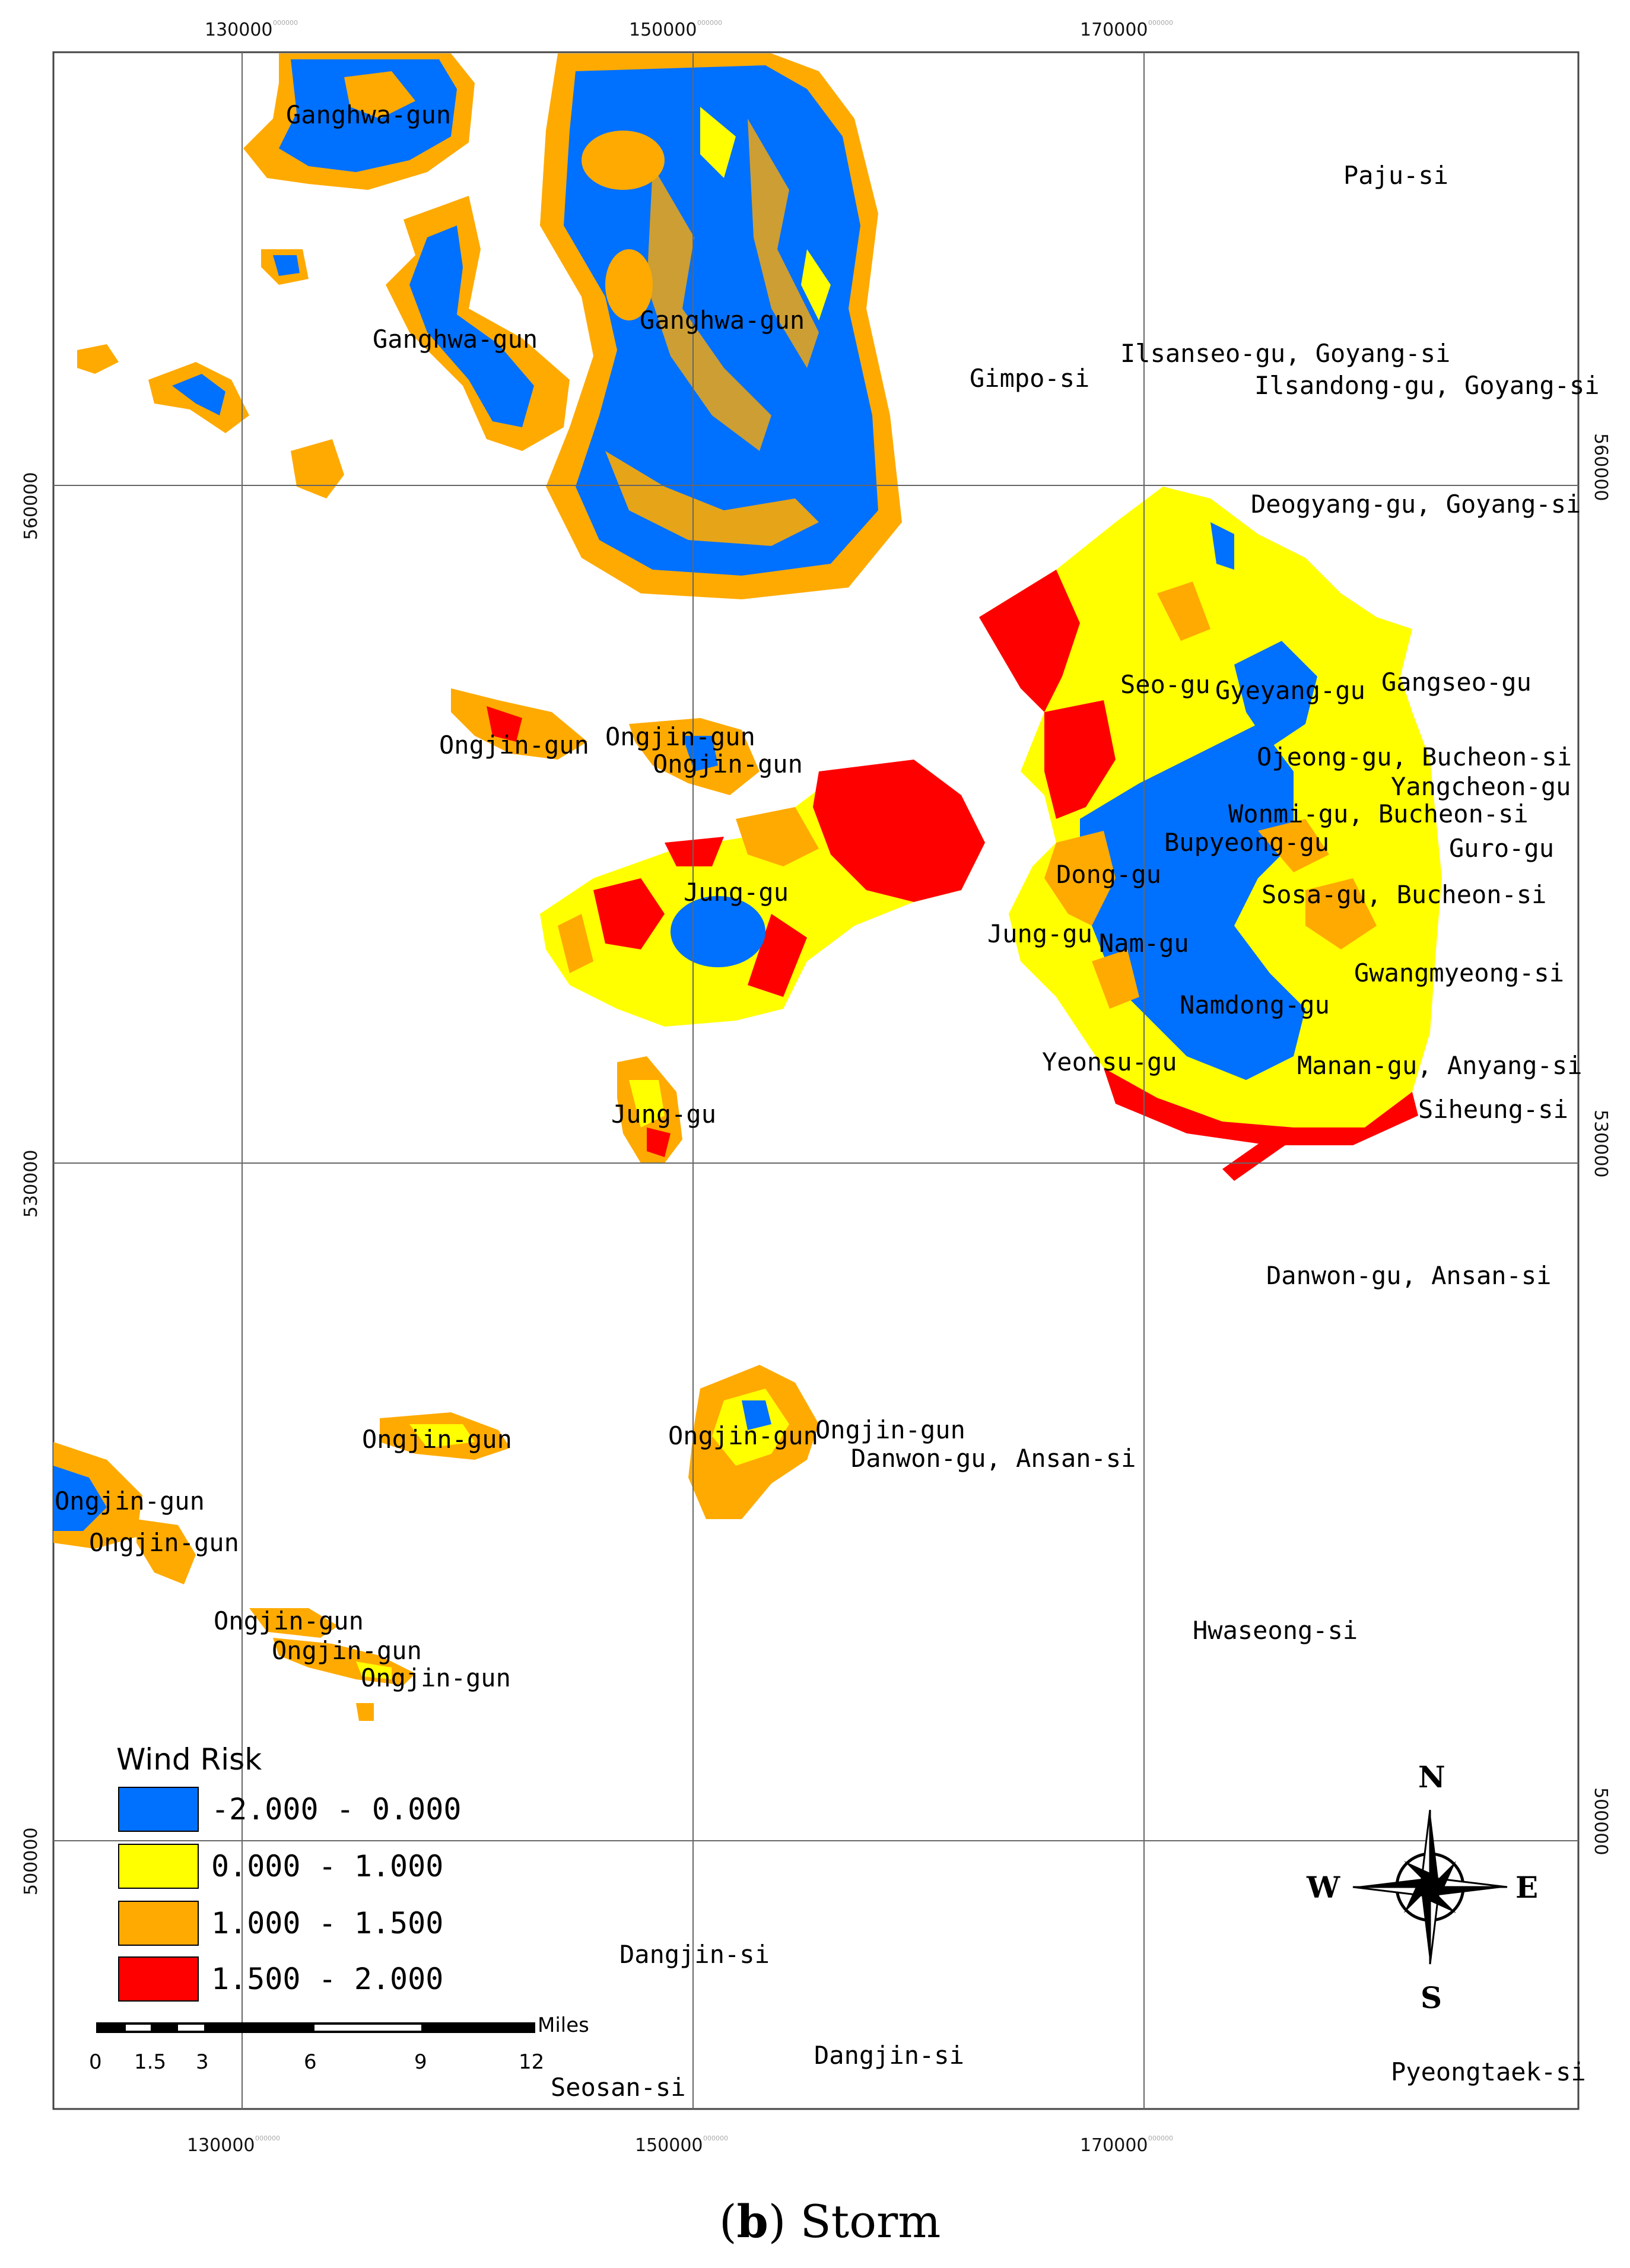  Describe the element at coordinates (1601, 467) in the screenshot. I see `y-tick-right-1: 560000` at that location.